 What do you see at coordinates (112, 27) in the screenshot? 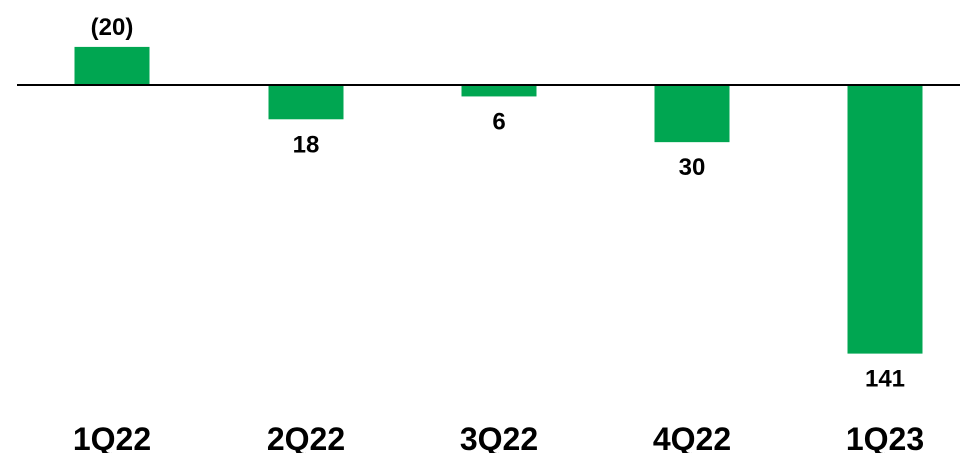
I see `data-label-1q22: (20)` at bounding box center [112, 27].